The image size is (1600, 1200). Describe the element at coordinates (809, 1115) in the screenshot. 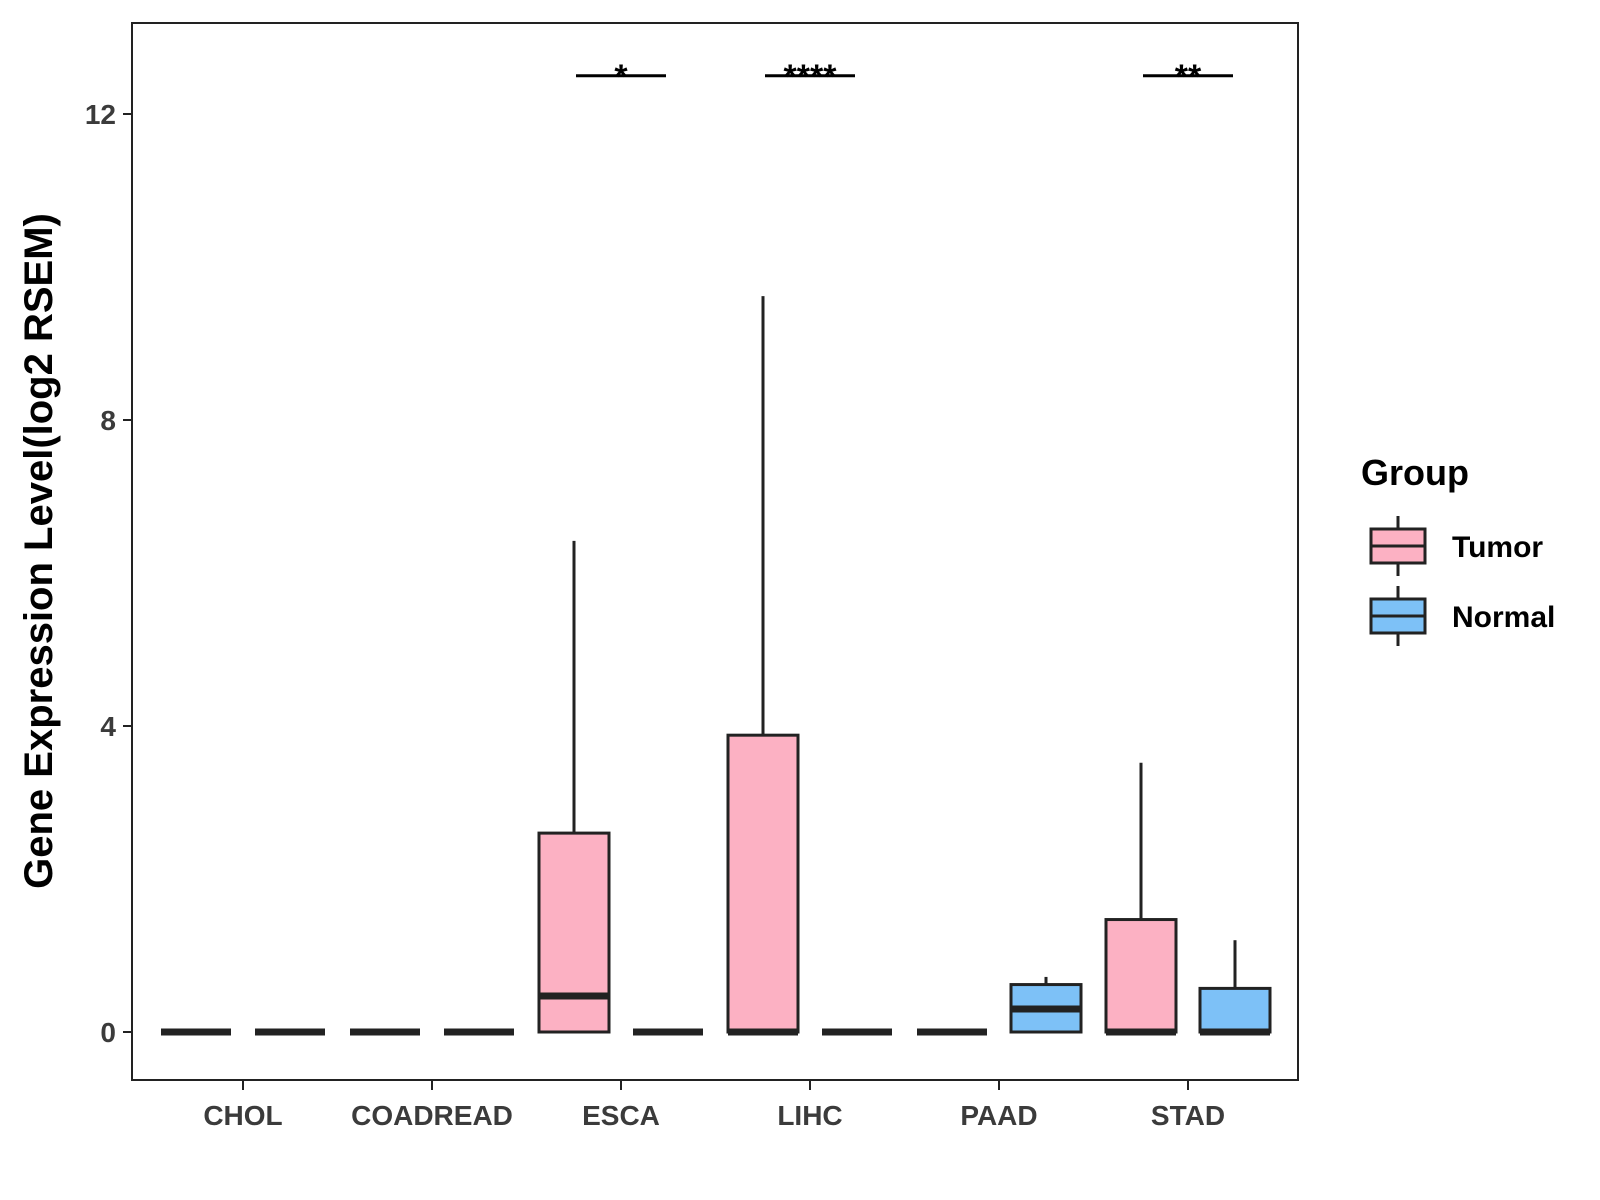

I see `x-tick-label: LIHC` at that location.